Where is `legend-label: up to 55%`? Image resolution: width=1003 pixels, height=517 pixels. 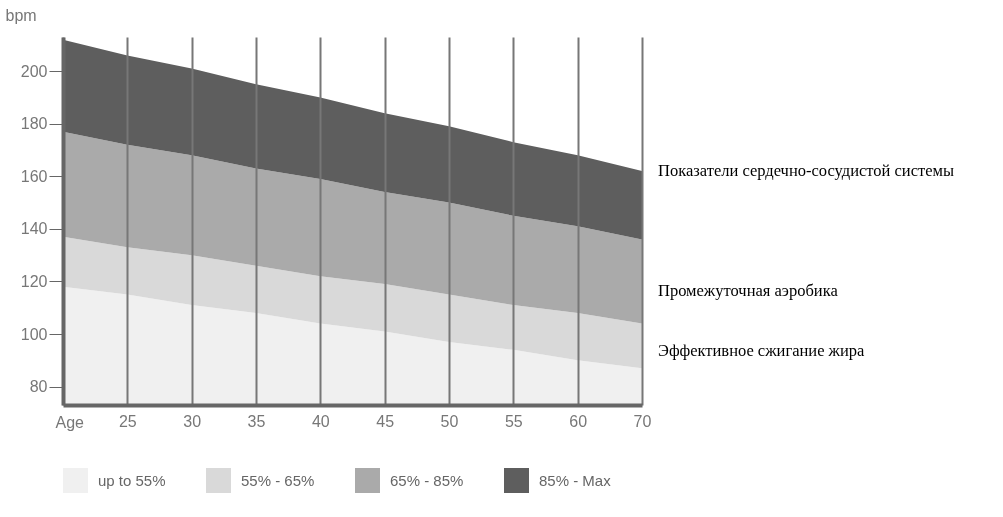
legend-label: up to 55% is located at coordinates (132, 480).